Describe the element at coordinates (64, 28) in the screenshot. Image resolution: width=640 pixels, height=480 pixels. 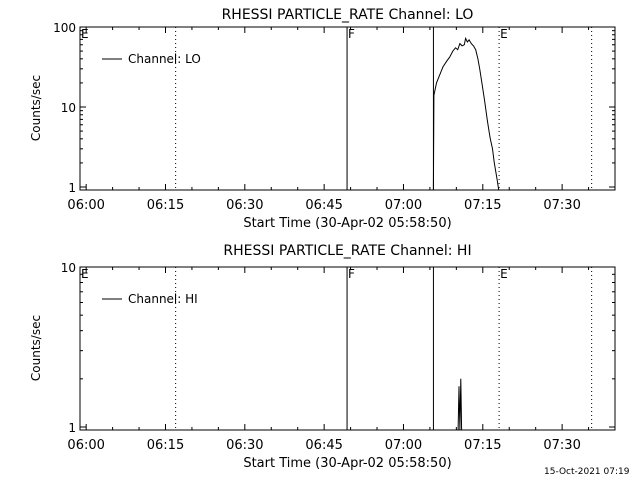
I see `y-tick-label: 100` at that location.